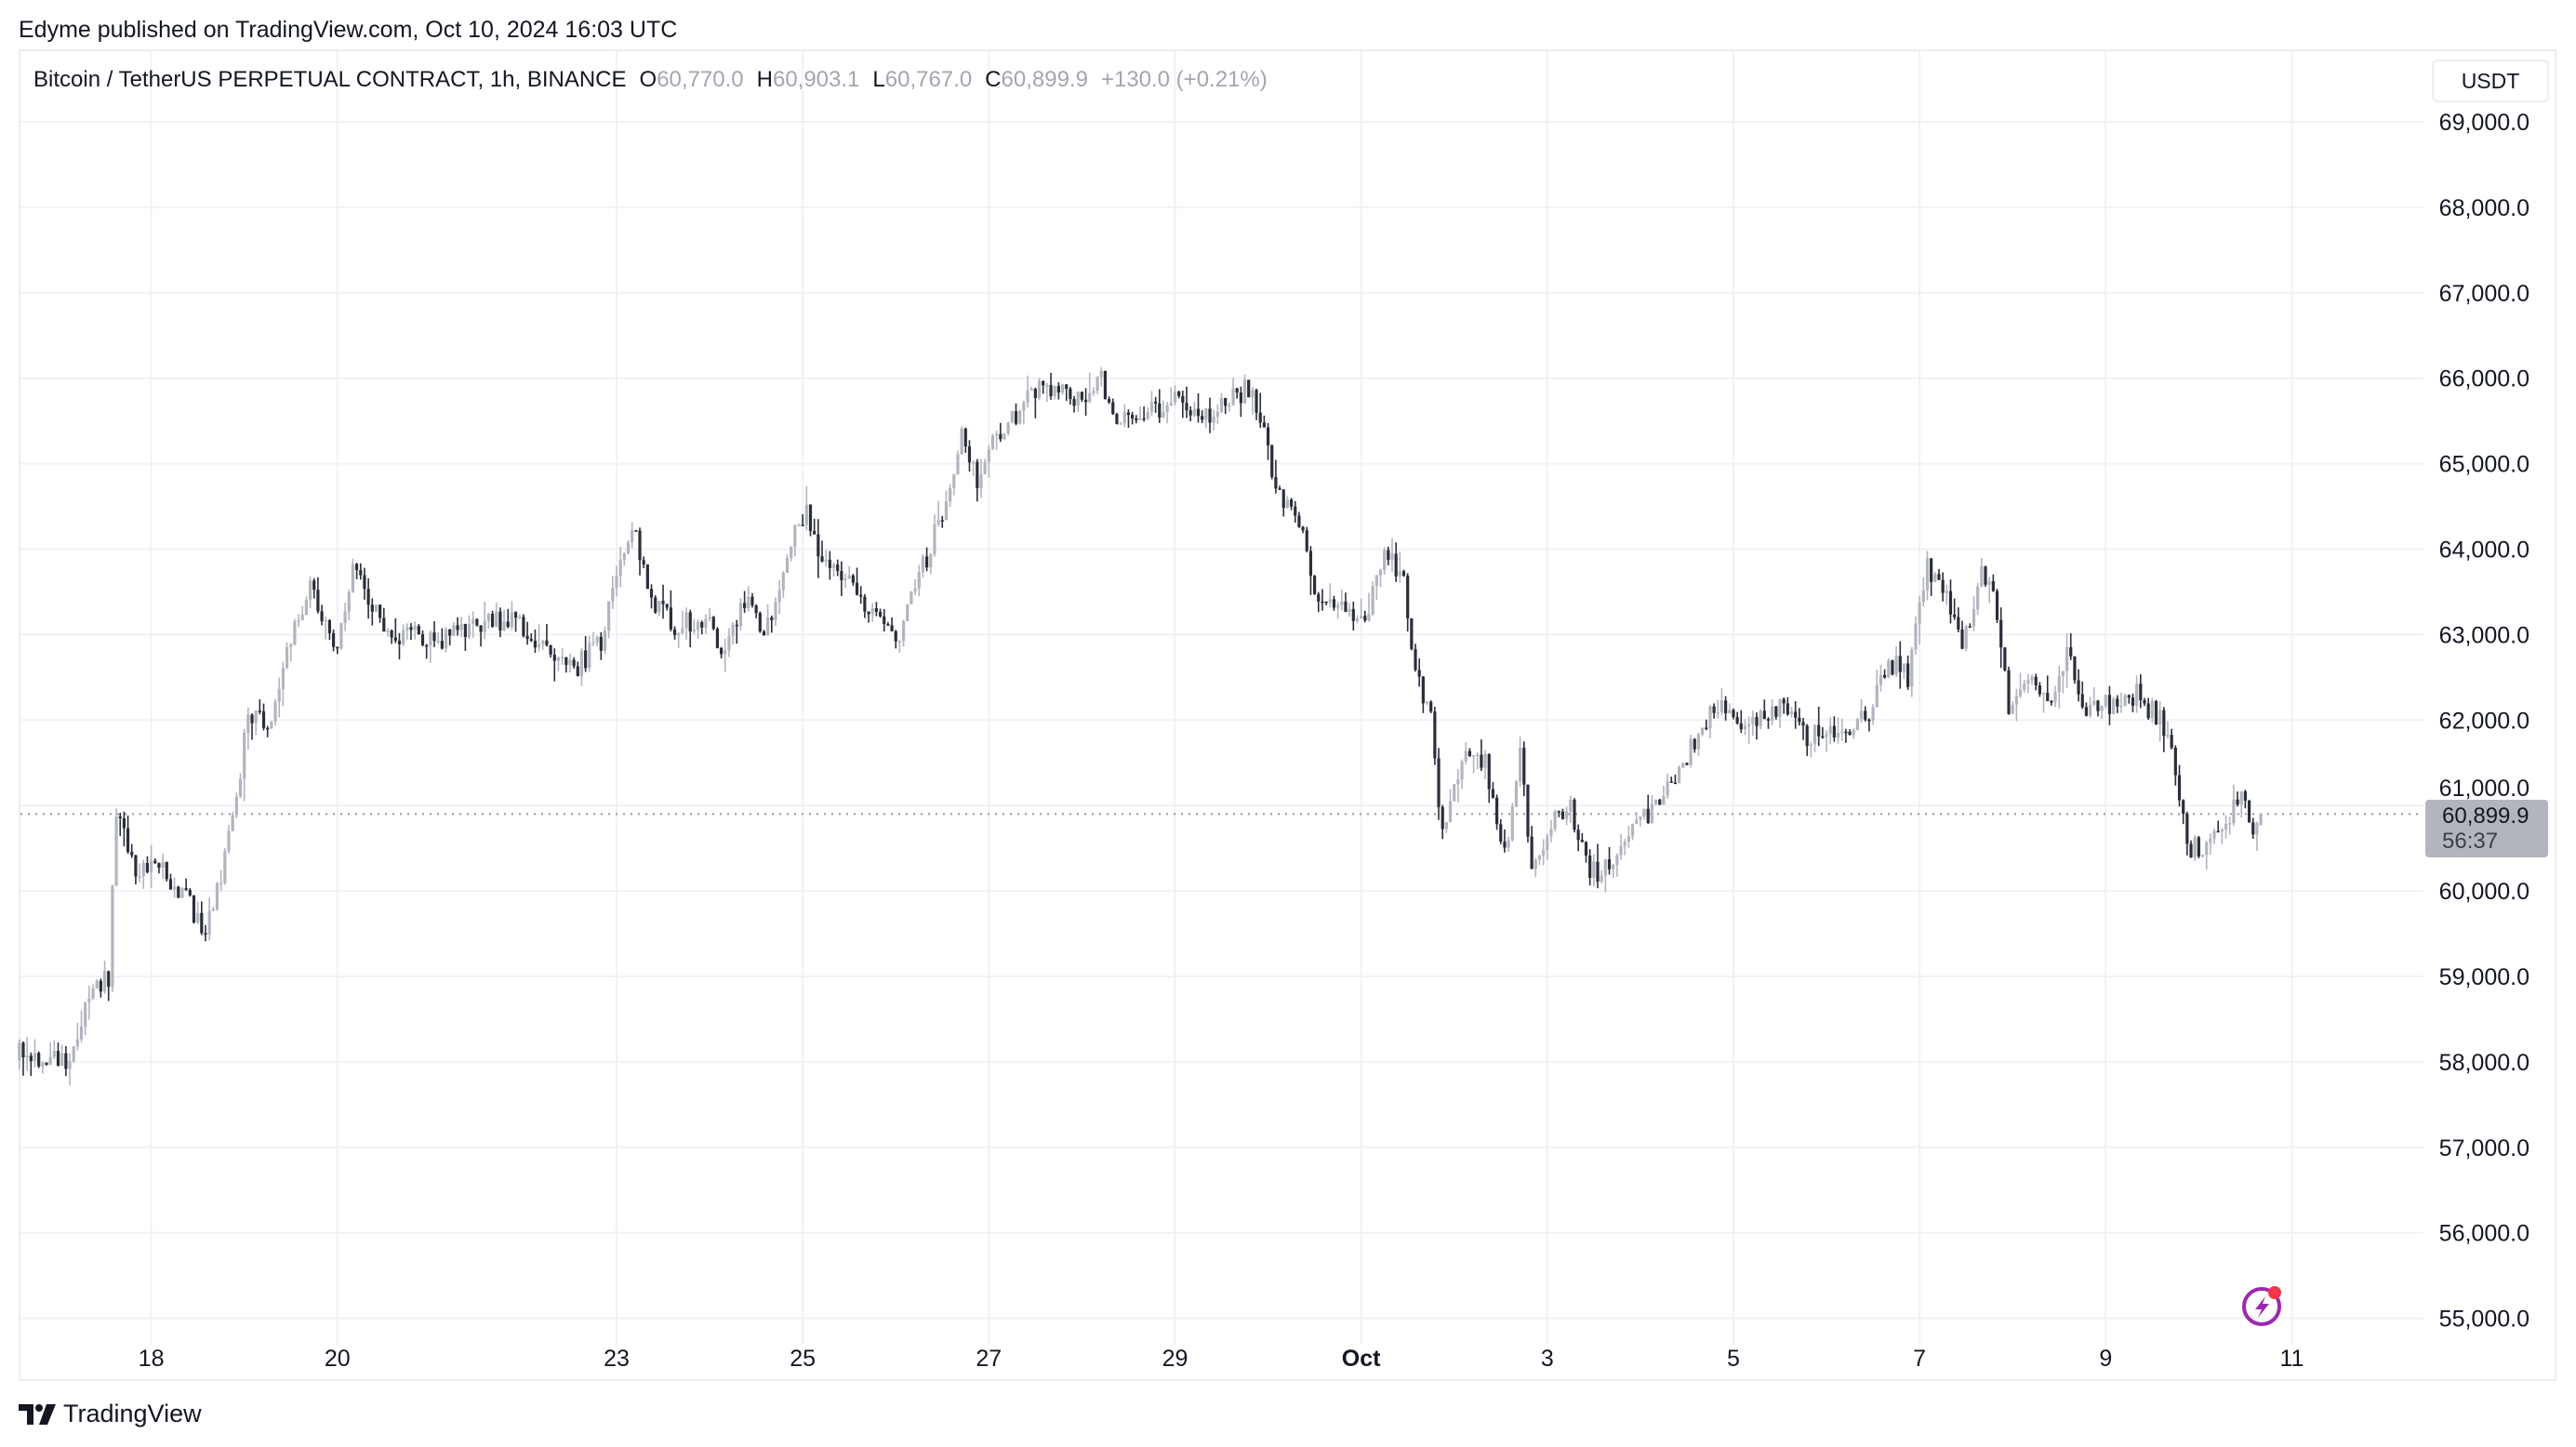  I want to click on currency-button: USDT, so click(2490, 81).